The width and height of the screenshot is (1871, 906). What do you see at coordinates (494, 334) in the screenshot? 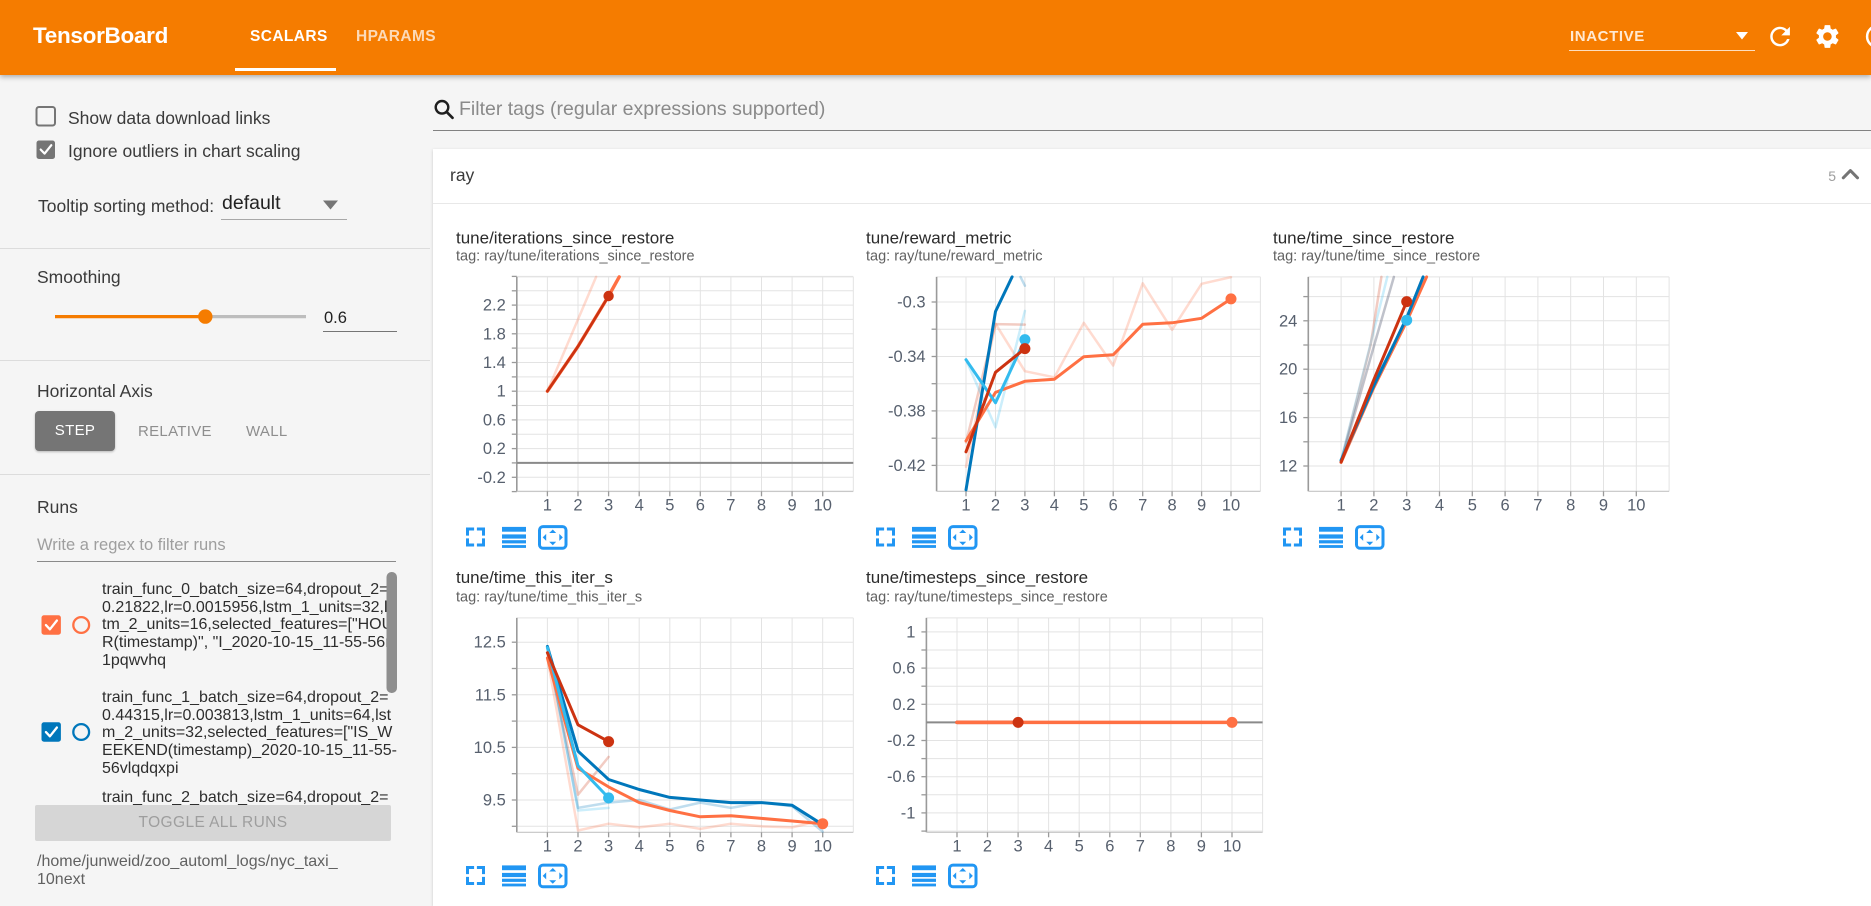
I see `svg-text: 1.8` at bounding box center [494, 334].